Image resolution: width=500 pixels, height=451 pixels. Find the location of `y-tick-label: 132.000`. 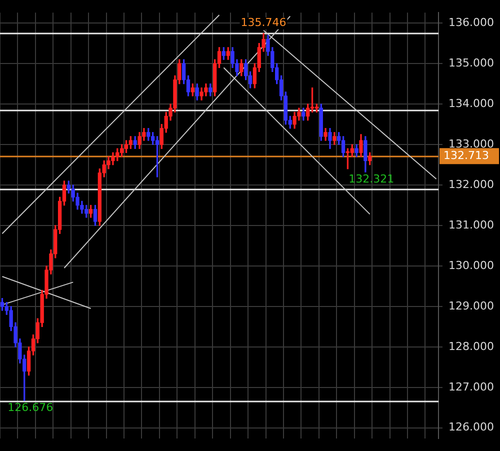

y-tick-label: 132.000 is located at coordinates (471, 184).